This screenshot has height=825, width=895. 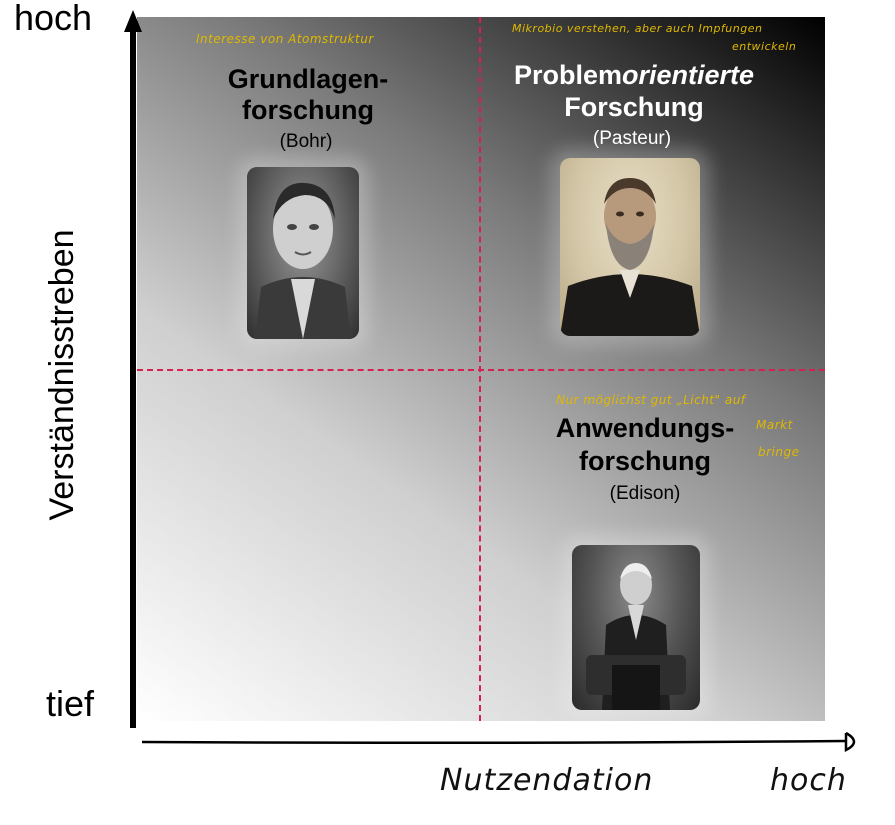 I want to click on title-grundlagen-line2: forschung, so click(x=308, y=110).